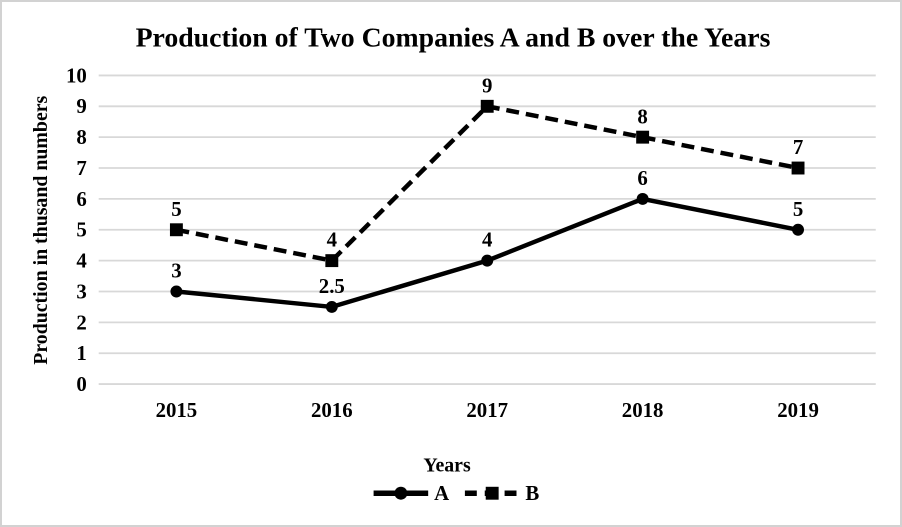 The height and width of the screenshot is (527, 902). What do you see at coordinates (41, 229) in the screenshot?
I see `y-axis-title: Production in thusand numbers` at bounding box center [41, 229].